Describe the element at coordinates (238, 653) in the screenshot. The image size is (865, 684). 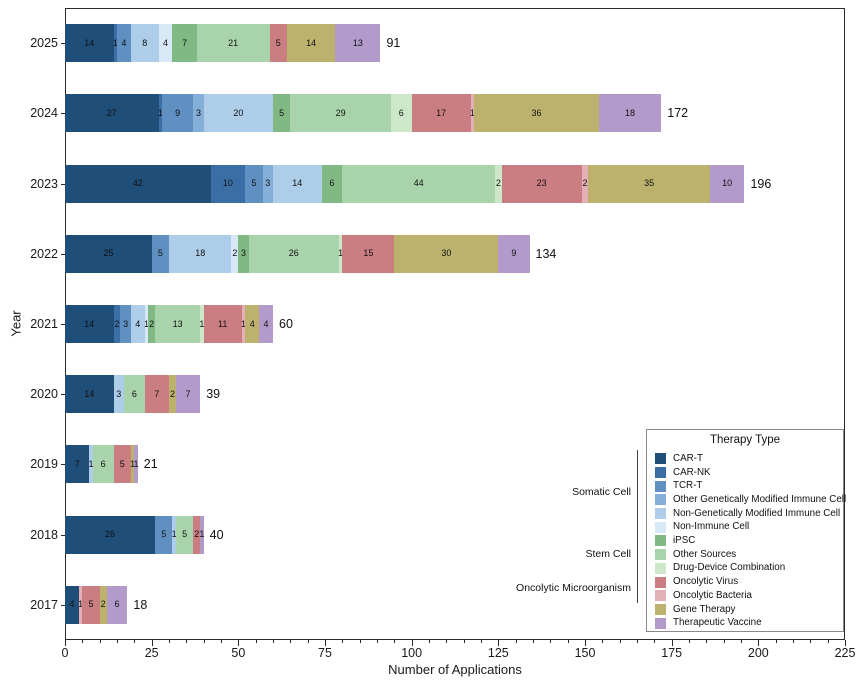
I see `x-tick-label-50: 50` at that location.